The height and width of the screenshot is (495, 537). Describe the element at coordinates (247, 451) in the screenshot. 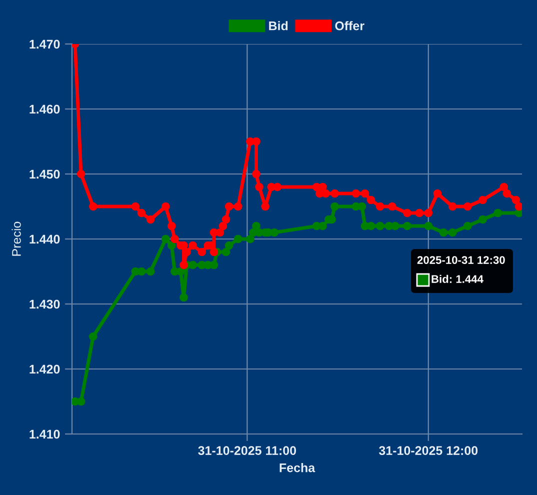

I see `x-tick-label: 31-10-2025 11:00` at that location.